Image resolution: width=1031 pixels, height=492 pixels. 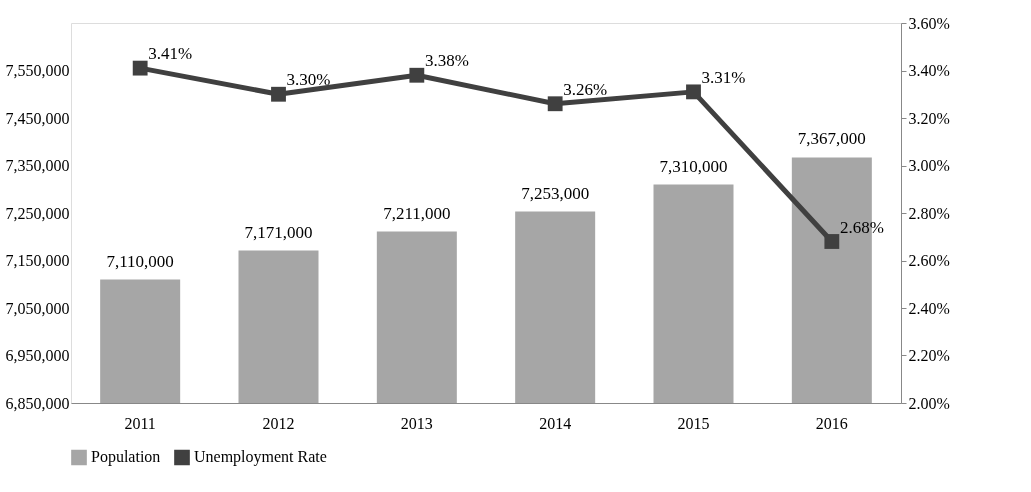 What do you see at coordinates (416, 423) in the screenshot?
I see `x-tick-label: 2013` at bounding box center [416, 423].